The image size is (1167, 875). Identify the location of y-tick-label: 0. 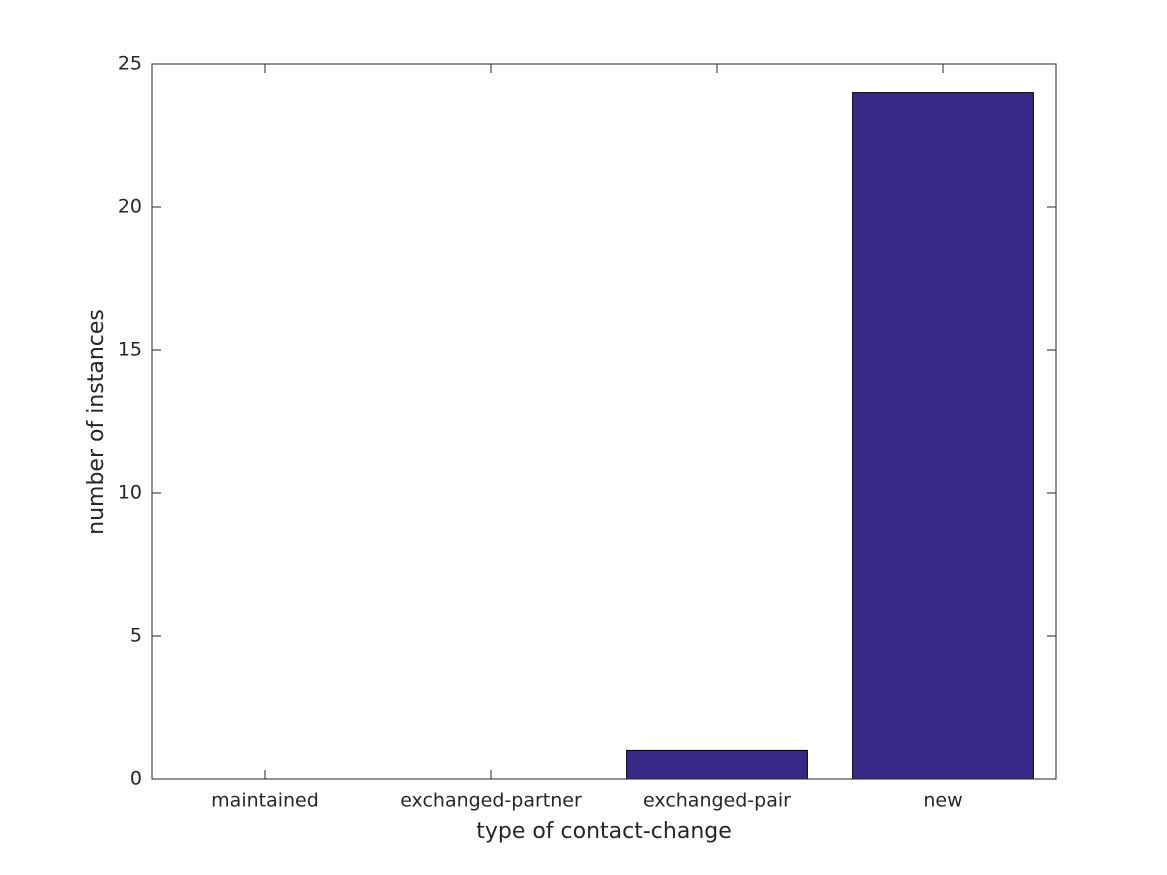
(136, 779).